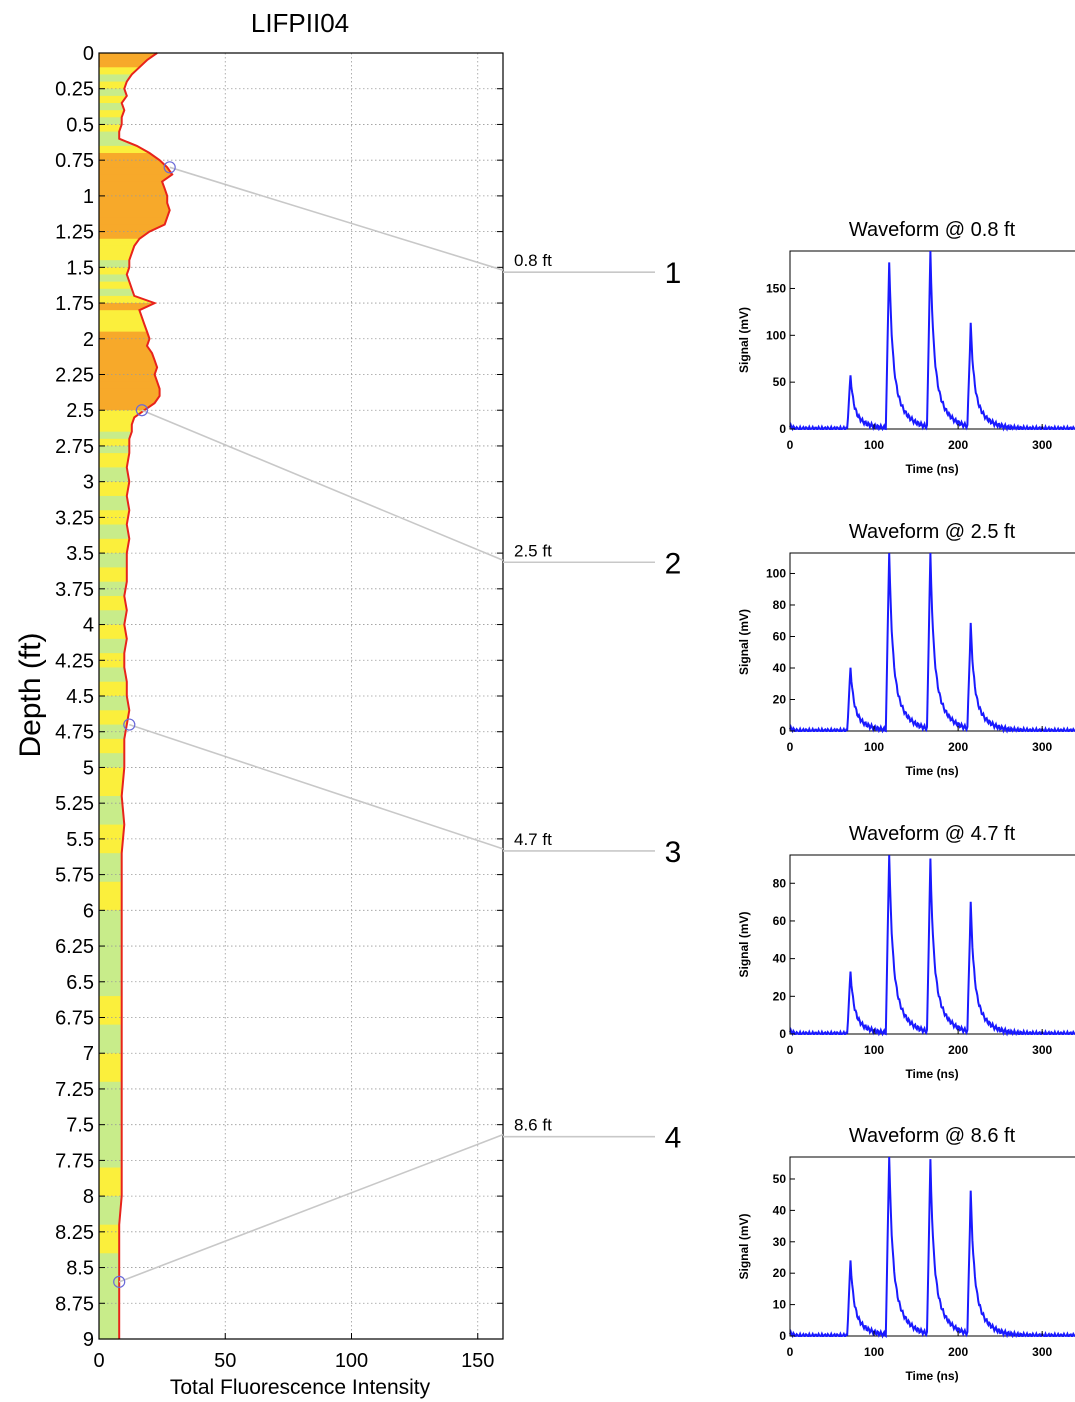 This screenshot has width=1075, height=1402. I want to click on y-tick-label: 2, so click(88, 340).